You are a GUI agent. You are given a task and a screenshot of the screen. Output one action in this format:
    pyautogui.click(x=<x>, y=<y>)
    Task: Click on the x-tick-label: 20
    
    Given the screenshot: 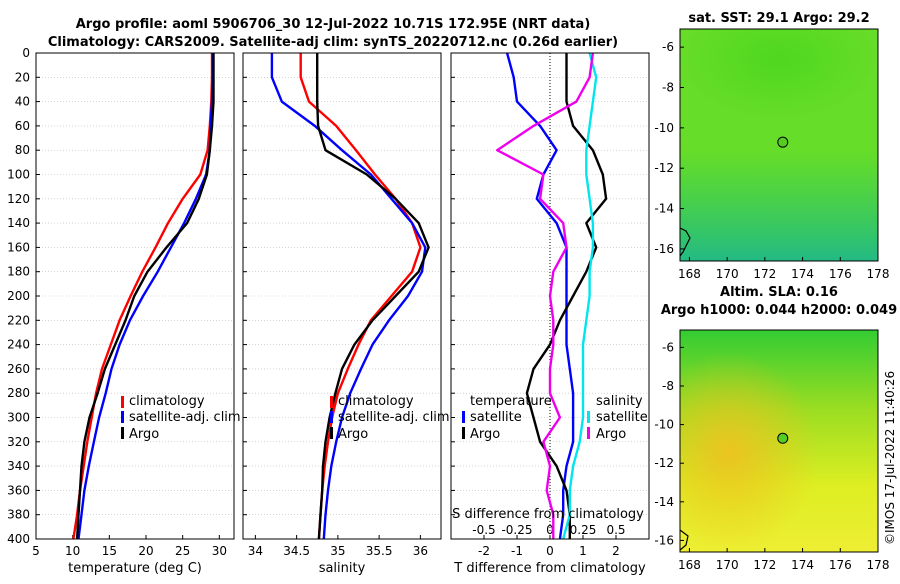 What is the action you would take?
    pyautogui.click(x=145, y=551)
    